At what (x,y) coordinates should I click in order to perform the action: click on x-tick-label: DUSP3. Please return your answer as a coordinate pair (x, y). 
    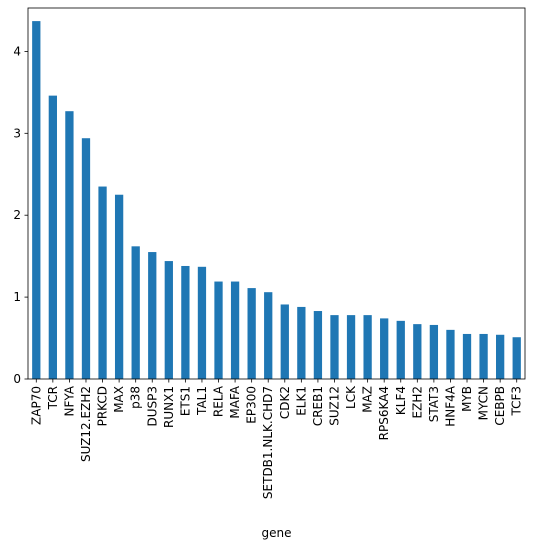
    Looking at the image, I should click on (152, 406).